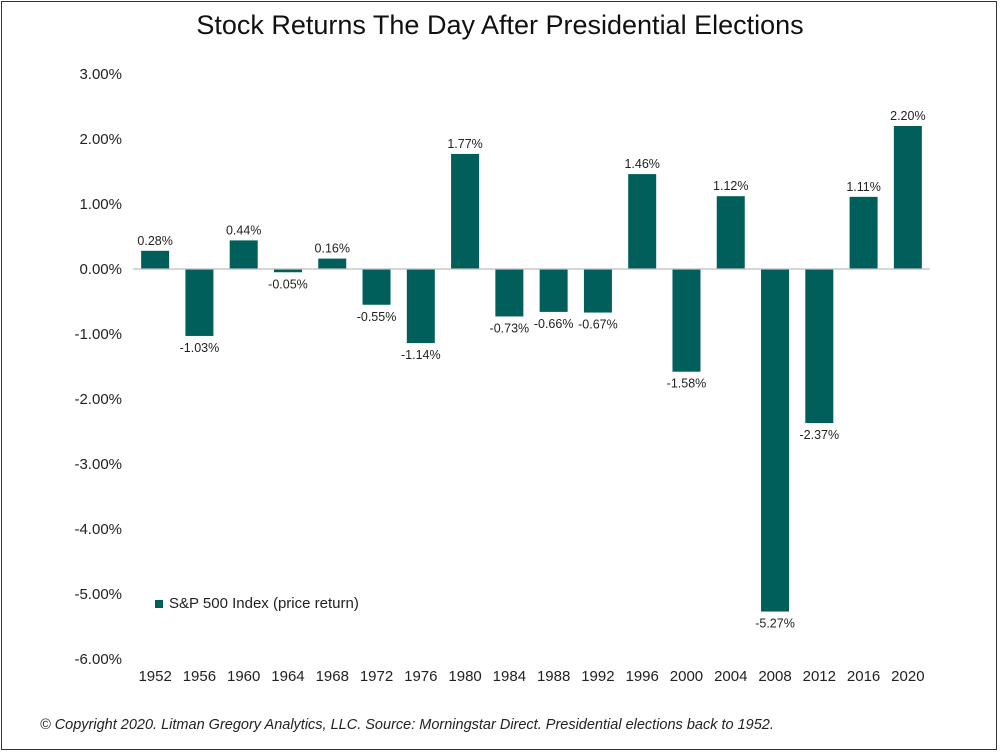 This screenshot has height=753, width=1000. Describe the element at coordinates (98, 529) in the screenshot. I see `y-tick-label: -4.00%` at that location.